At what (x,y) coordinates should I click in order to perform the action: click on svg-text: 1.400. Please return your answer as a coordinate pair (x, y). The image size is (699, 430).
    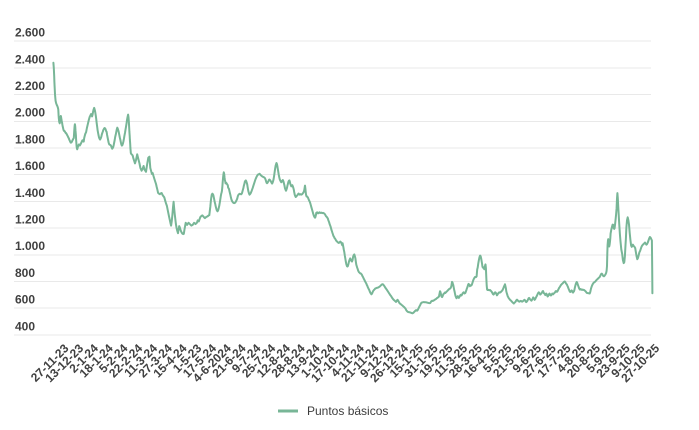
    Looking at the image, I should click on (30, 193).